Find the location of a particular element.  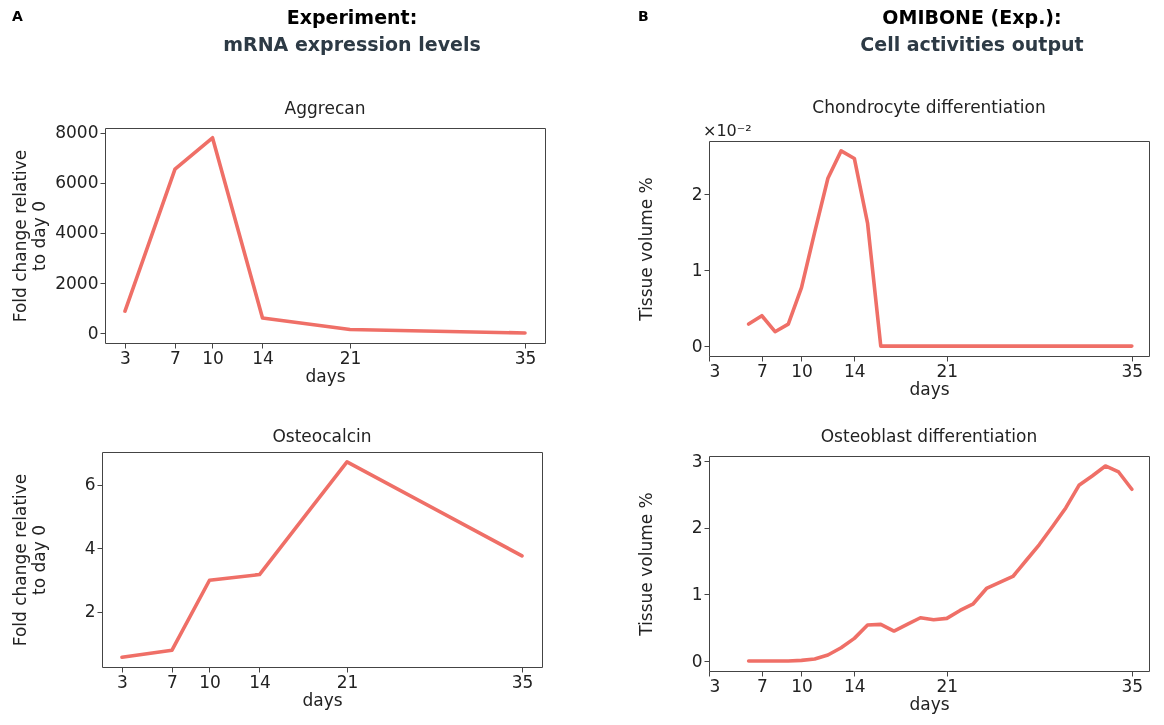

y-tick-label: 2000 is located at coordinates (77, 282).